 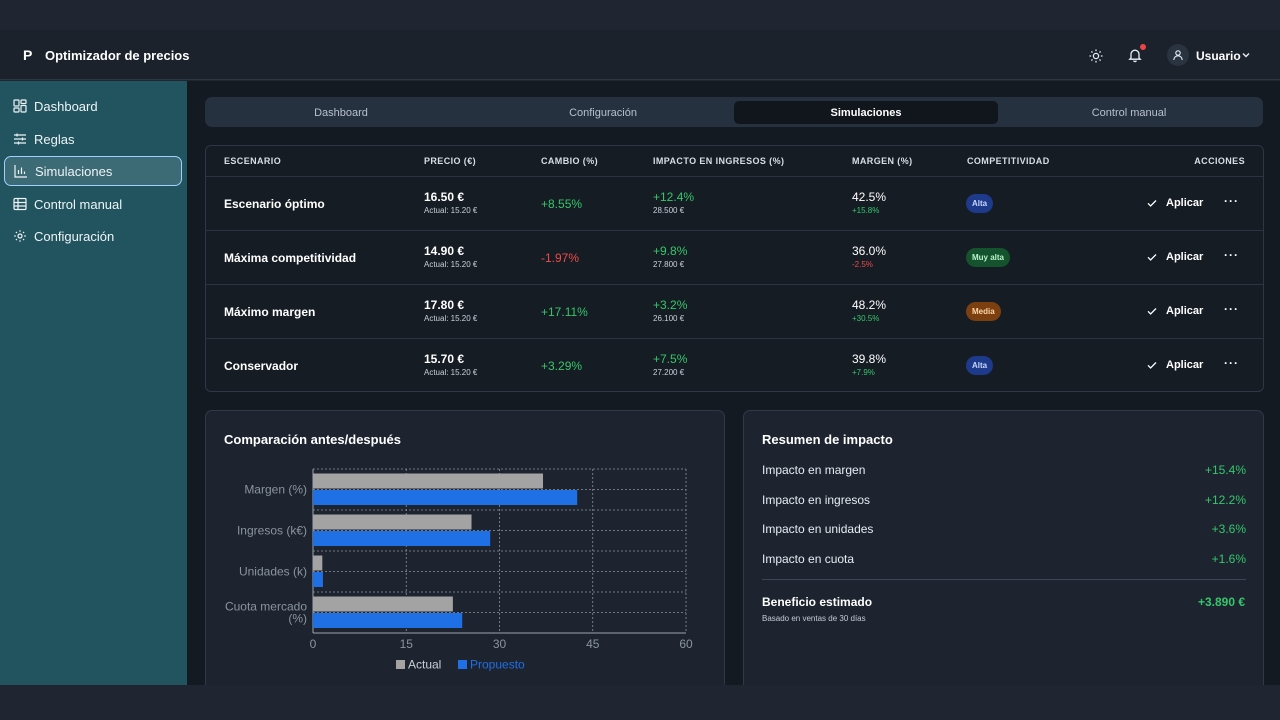 I want to click on summary-row: Impacto en cuota +1.6%, so click(x=1004, y=559).